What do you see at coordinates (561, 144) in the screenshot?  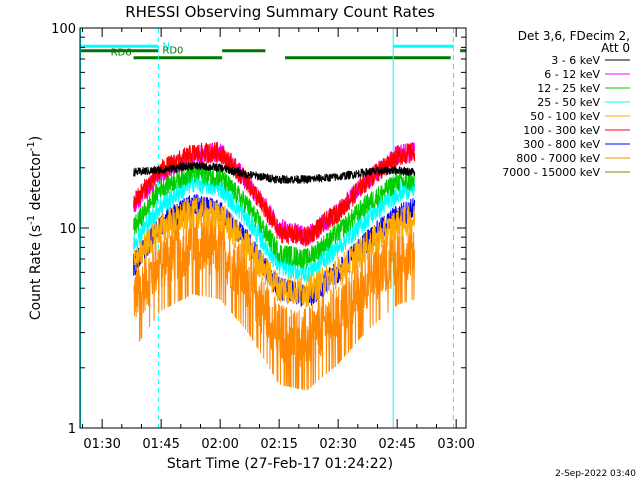 I see `legend-label: 300 - 800 keV` at bounding box center [561, 144].